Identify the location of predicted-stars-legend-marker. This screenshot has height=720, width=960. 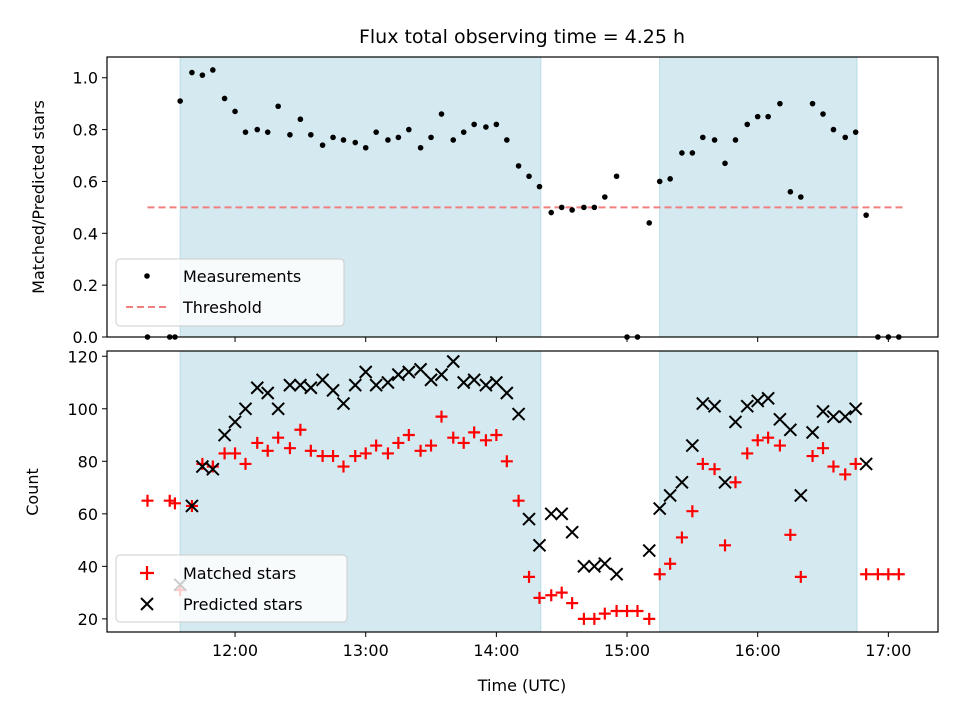
(147, 604).